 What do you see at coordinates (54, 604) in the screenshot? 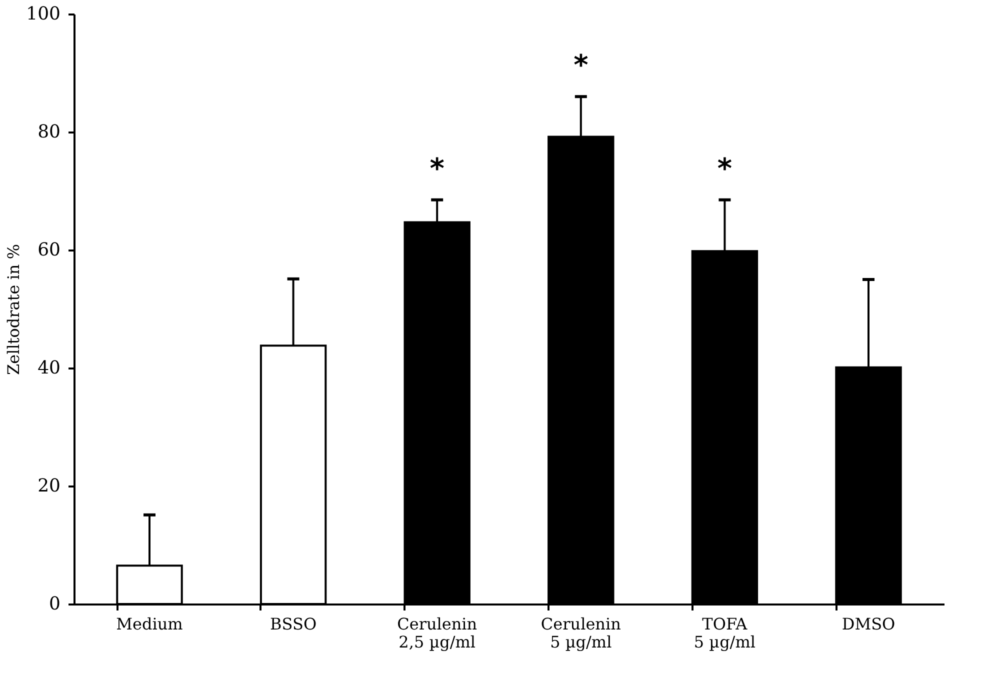
I see `y-tick-label: 0` at bounding box center [54, 604].